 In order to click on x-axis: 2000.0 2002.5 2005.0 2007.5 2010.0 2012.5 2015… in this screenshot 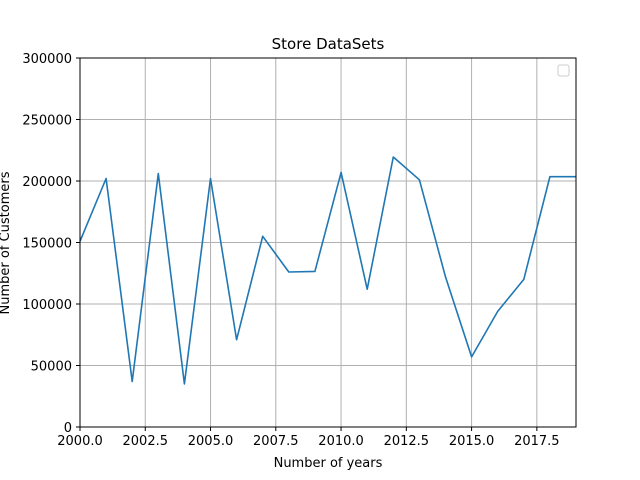, I will do `click(308, 438)`.